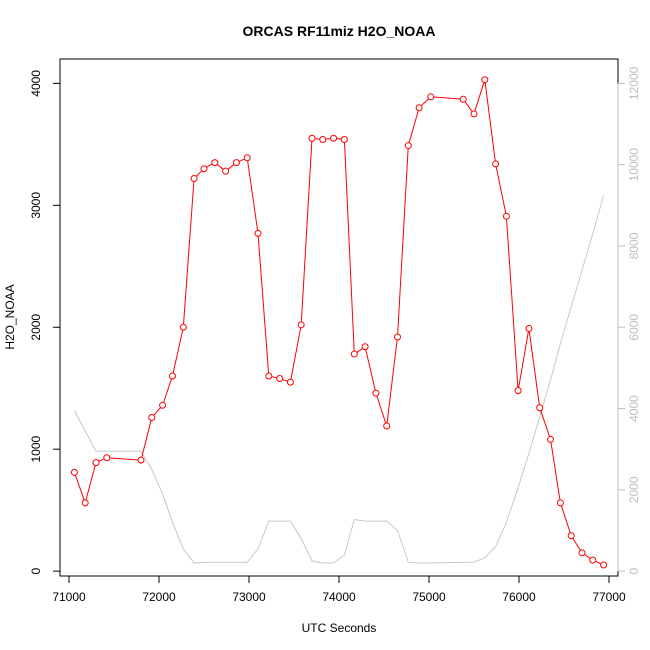 The height and width of the screenshot is (650, 650). What do you see at coordinates (10, 316) in the screenshot?
I see `y-axis-label: H2O_NOAA` at bounding box center [10, 316].